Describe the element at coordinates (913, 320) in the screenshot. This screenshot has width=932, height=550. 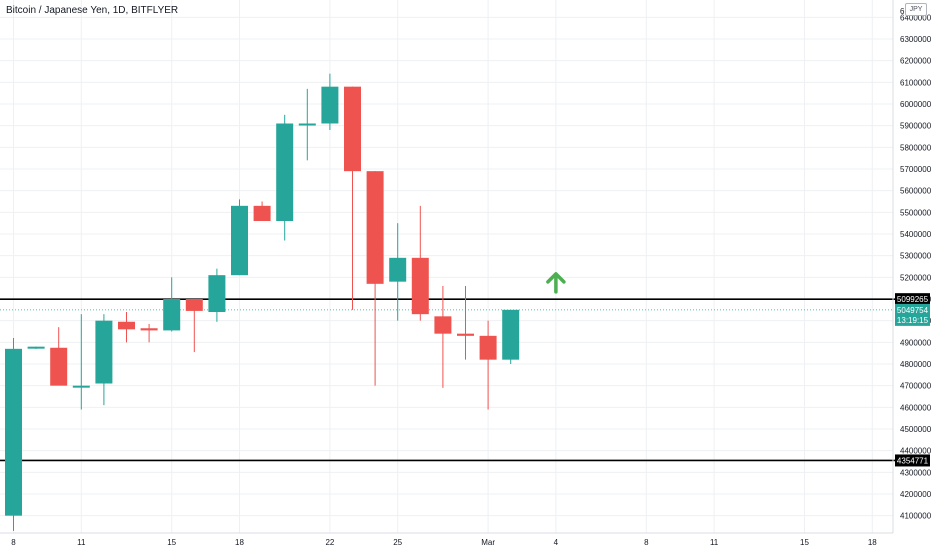
I see `countdown-label: 13:19:15` at that location.